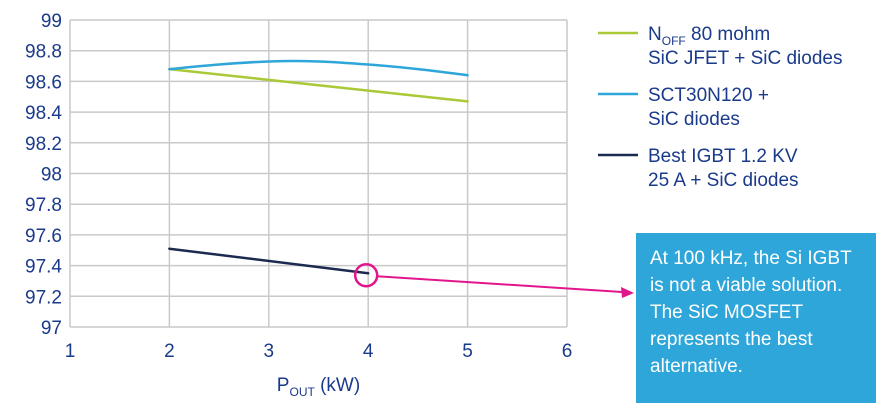 The width and height of the screenshot is (876, 409). What do you see at coordinates (43, 297) in the screenshot?
I see `y-tick-label: 97.2` at bounding box center [43, 297].